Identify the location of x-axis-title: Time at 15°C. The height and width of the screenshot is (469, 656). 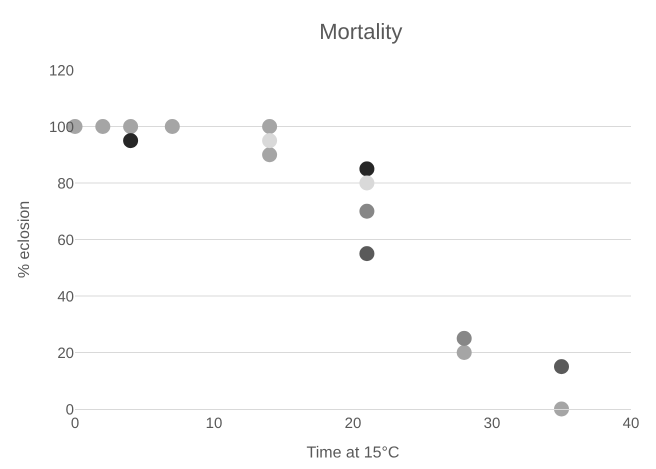
(353, 453).